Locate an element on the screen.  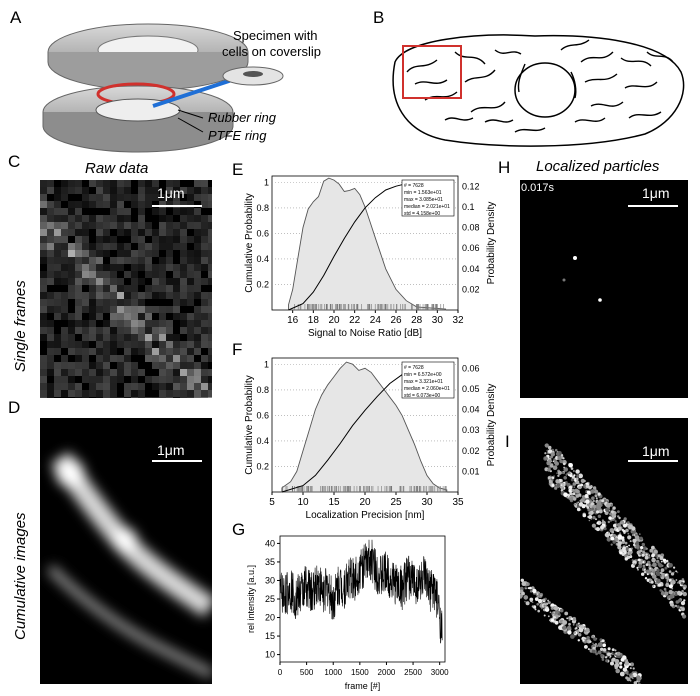
y-tick-label-left: 1 is located at coordinates (266, 364).